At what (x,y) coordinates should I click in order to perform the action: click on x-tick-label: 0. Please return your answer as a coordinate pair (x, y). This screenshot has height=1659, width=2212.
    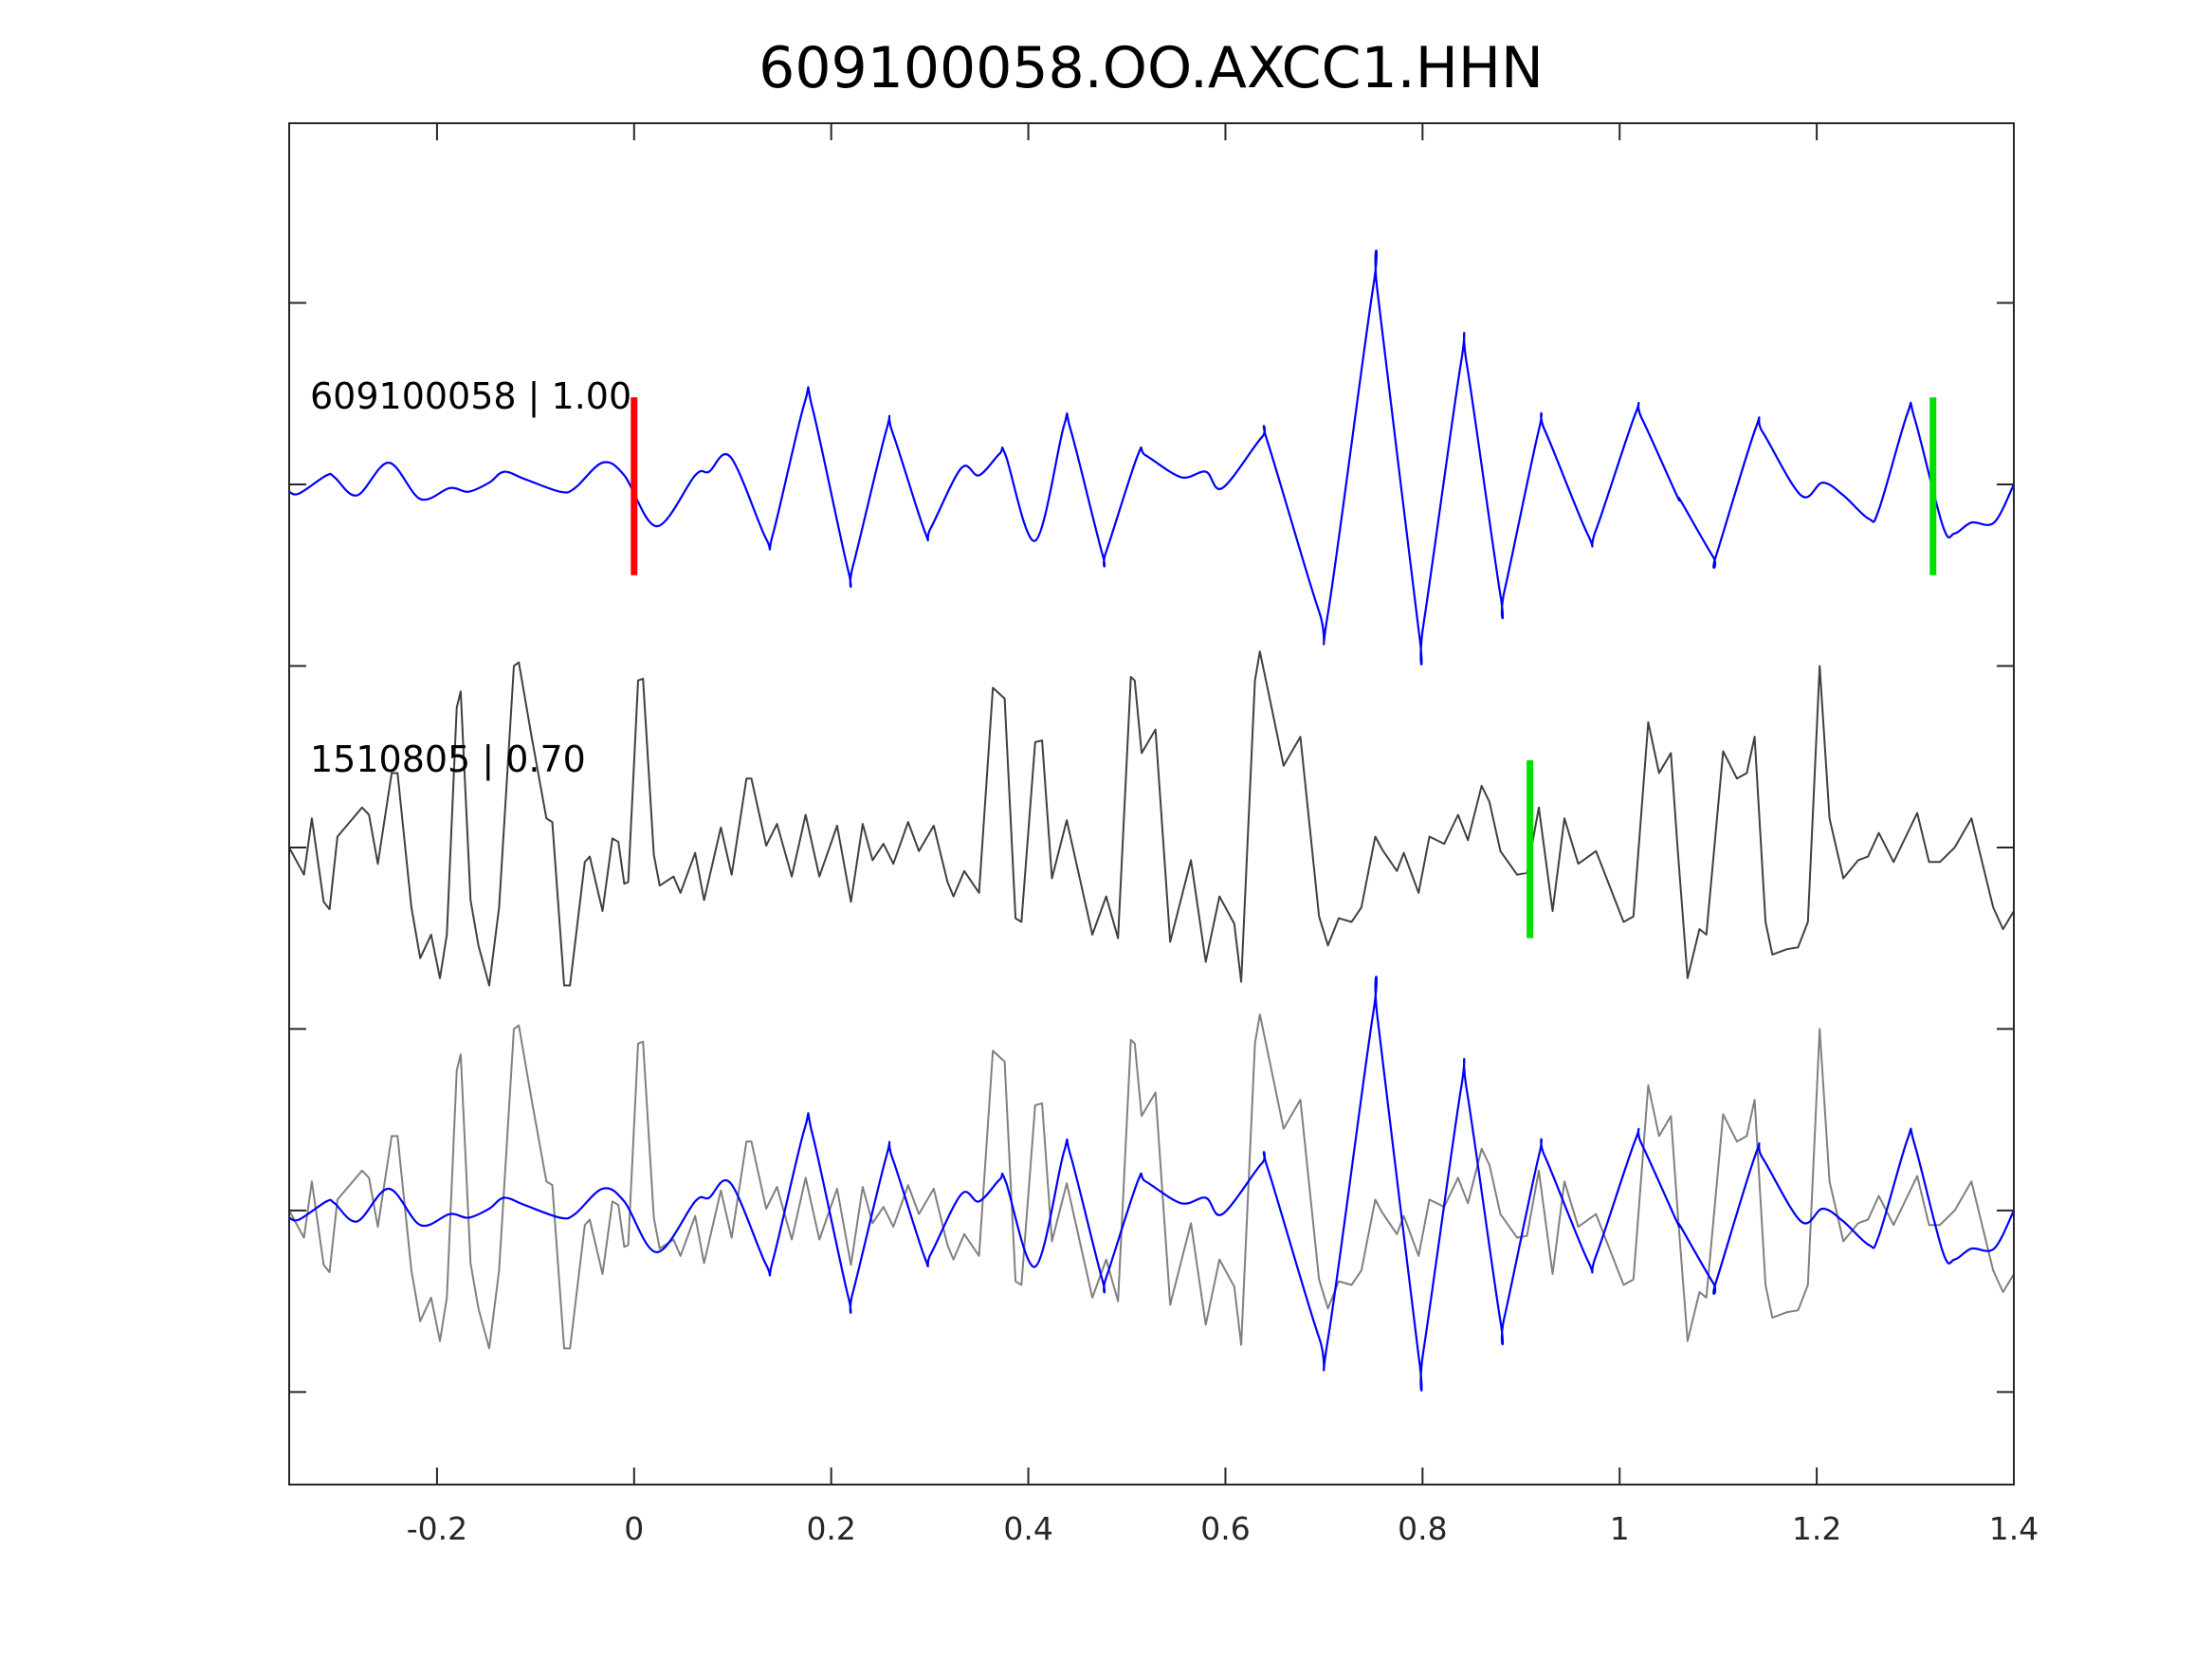
    Looking at the image, I should click on (634, 1528).